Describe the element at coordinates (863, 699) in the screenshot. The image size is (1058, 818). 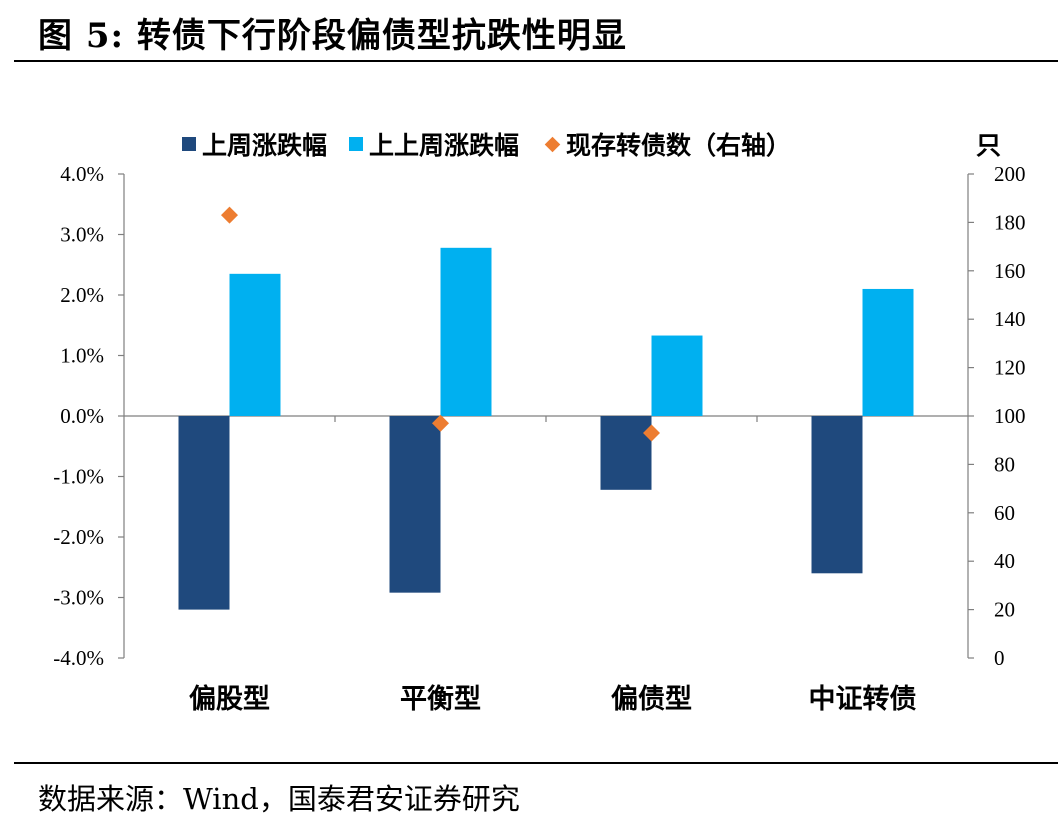
I see `category-label: 中证转债` at that location.